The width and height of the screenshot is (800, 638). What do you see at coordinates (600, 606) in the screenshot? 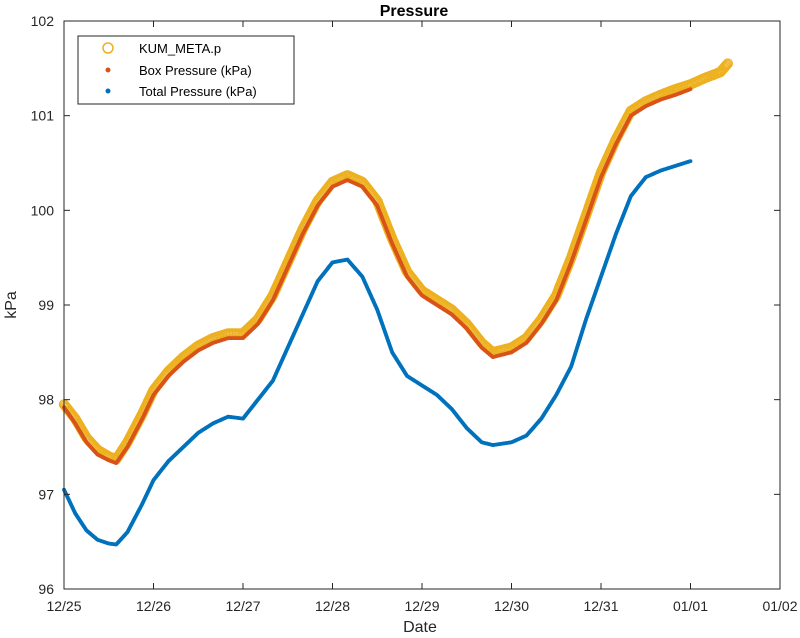
I see `x-tick-label: 12/31` at bounding box center [600, 606].